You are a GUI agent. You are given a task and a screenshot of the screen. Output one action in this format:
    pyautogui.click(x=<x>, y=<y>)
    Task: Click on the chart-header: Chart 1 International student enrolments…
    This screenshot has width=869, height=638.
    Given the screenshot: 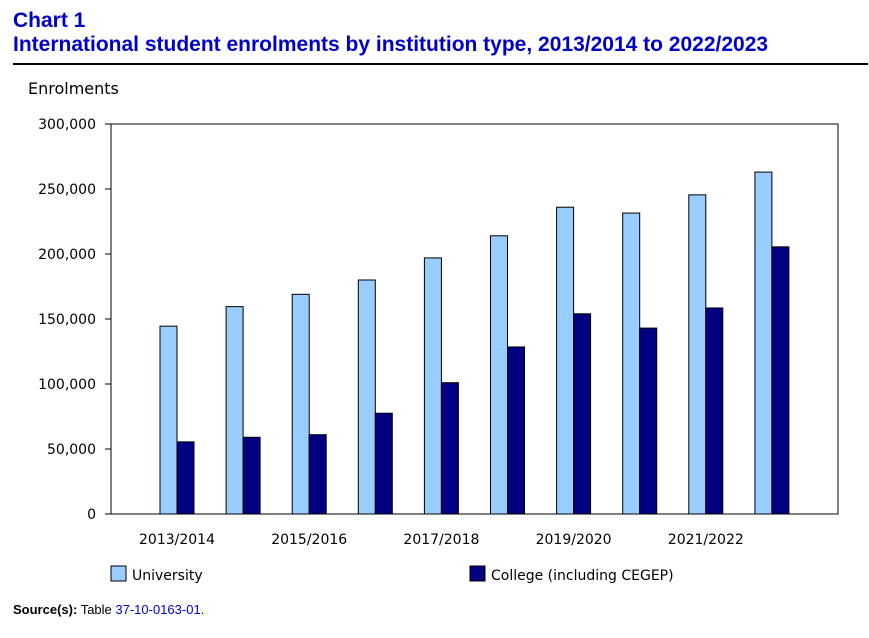 What is the action you would take?
    pyautogui.click(x=440, y=33)
    